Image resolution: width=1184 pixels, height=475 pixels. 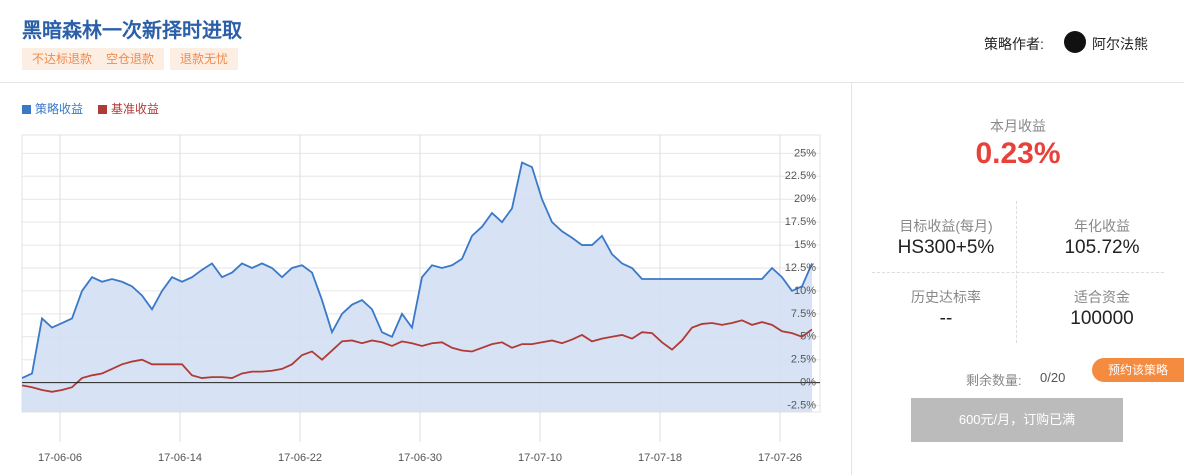 What do you see at coordinates (994, 380) in the screenshot?
I see `remaining-label: 剩余数量:` at bounding box center [994, 380].